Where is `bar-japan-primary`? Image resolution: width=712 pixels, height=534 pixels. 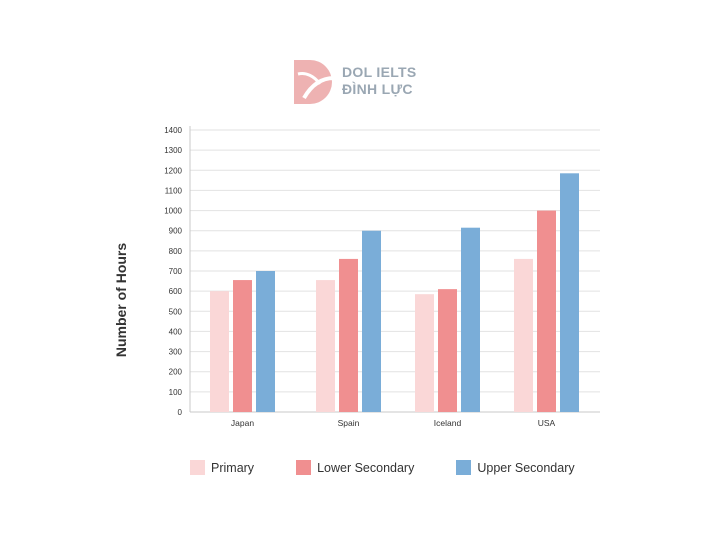 bar-japan-primary is located at coordinates (219, 351).